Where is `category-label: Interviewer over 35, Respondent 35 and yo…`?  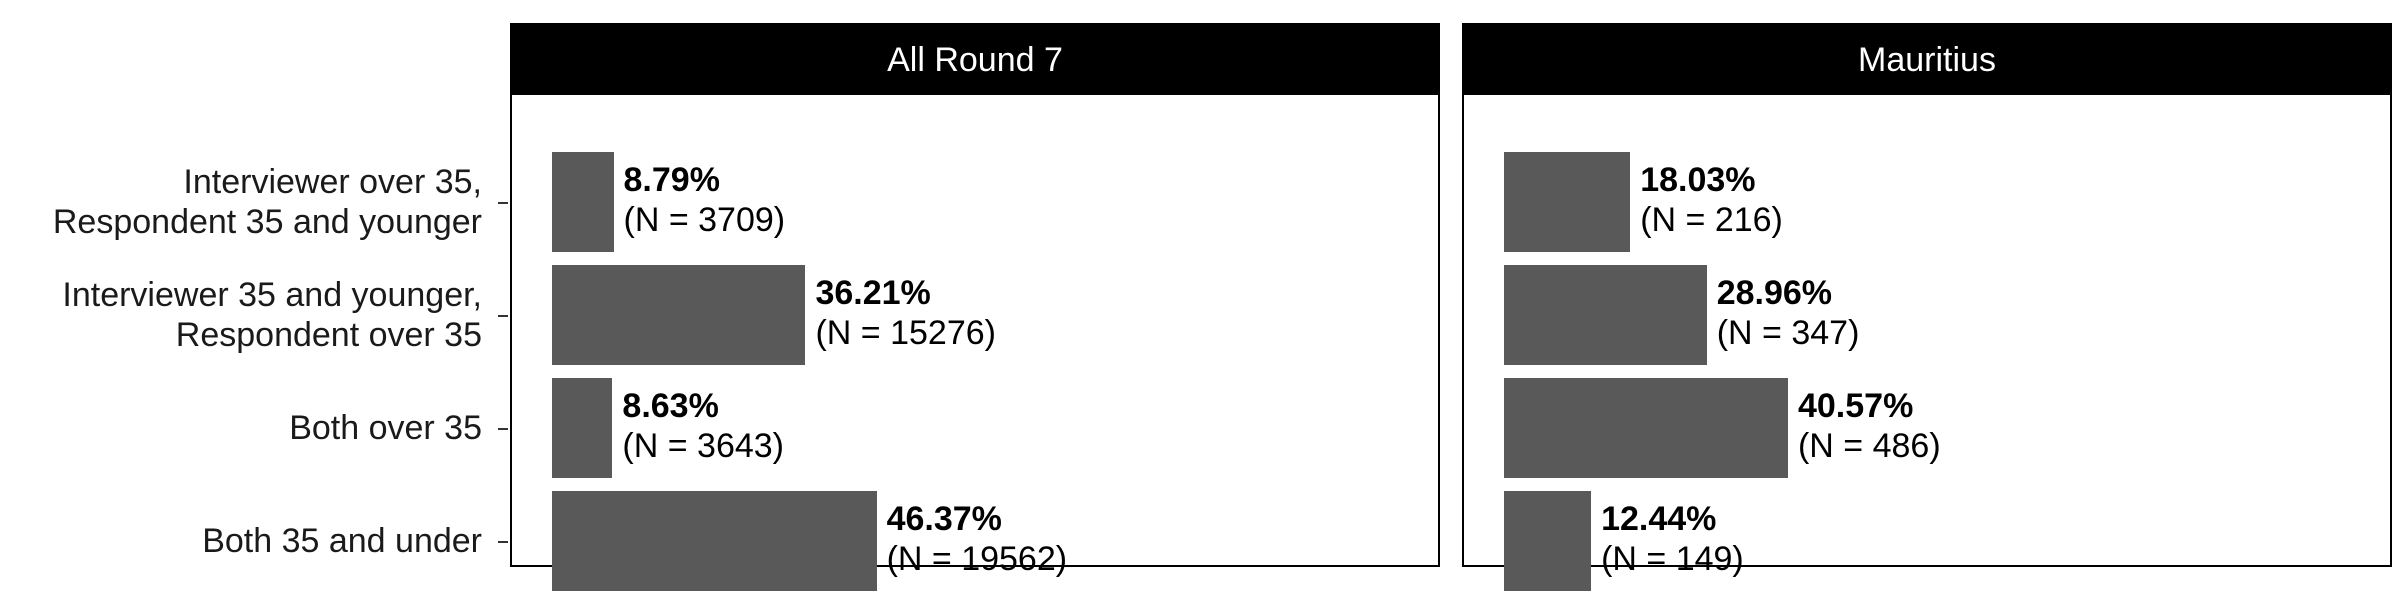
category-label: Interviewer over 35, Respondent 35 and yo… is located at coordinates (247, 202).